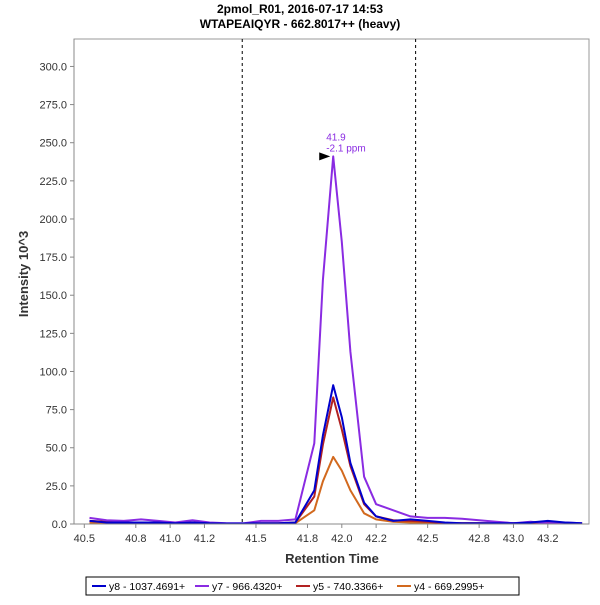 This screenshot has width=600, height=605. What do you see at coordinates (247, 587) in the screenshot?
I see `legend-item-label: y7 - 966.4320+` at bounding box center [247, 587].